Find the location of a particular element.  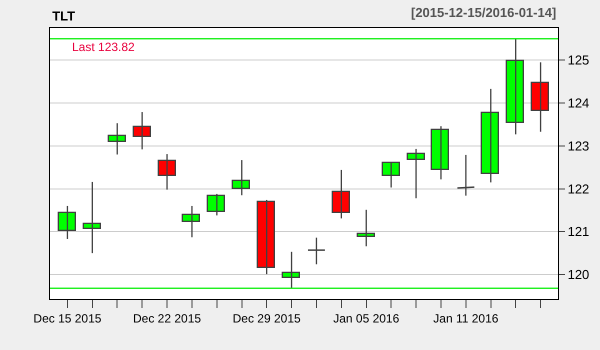

x-tick-label: Jan 05 2016 is located at coordinates (366, 318).